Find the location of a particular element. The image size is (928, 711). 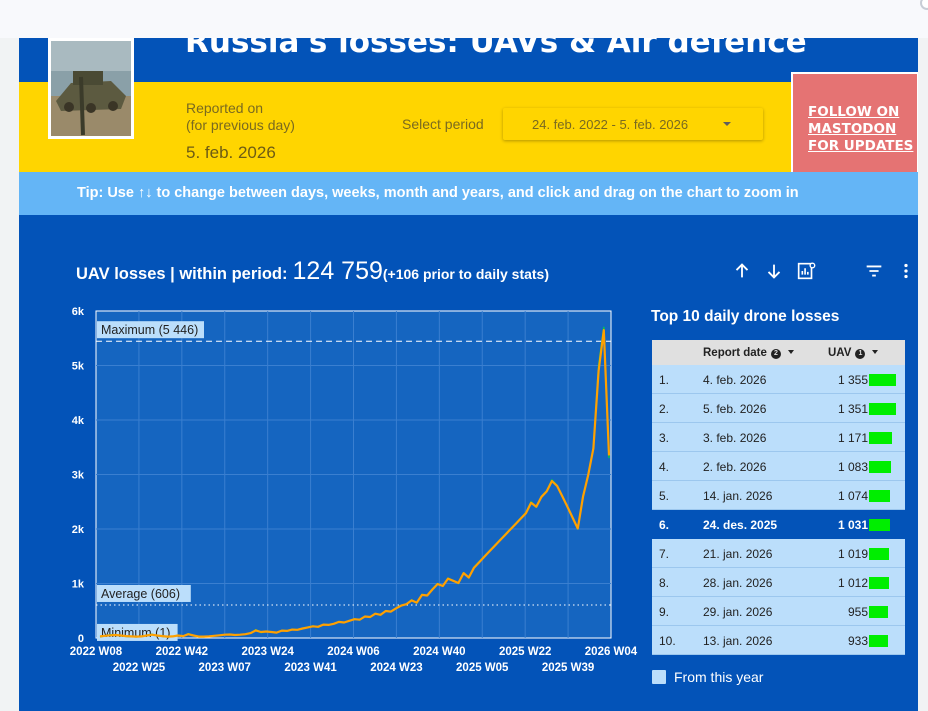

row-date: 2. feb. 2026 is located at coordinates (735, 467).